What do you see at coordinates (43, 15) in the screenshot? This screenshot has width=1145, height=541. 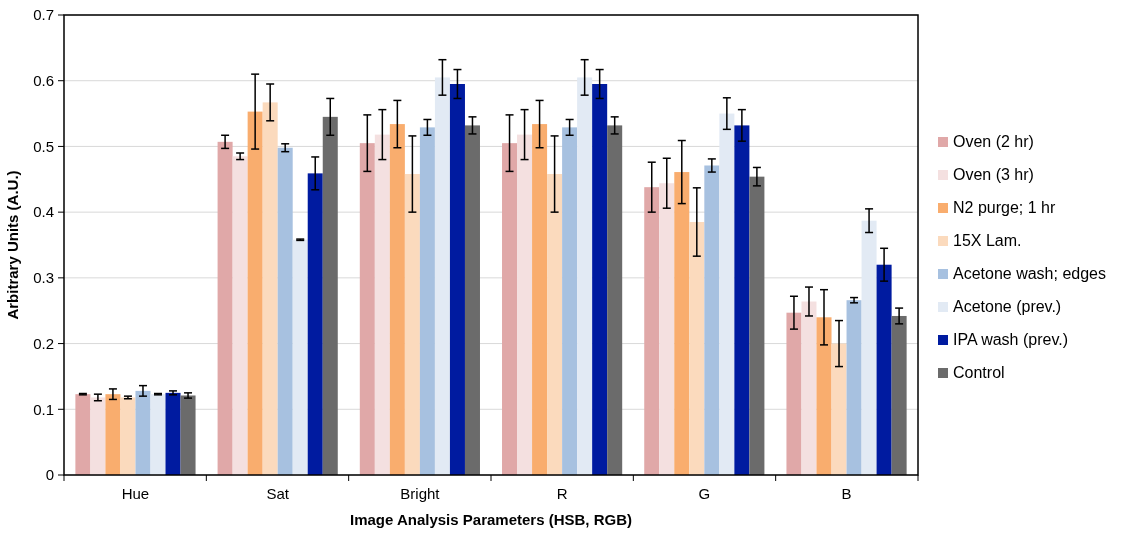 I see `y-tick-label: 0.7` at bounding box center [43, 15].